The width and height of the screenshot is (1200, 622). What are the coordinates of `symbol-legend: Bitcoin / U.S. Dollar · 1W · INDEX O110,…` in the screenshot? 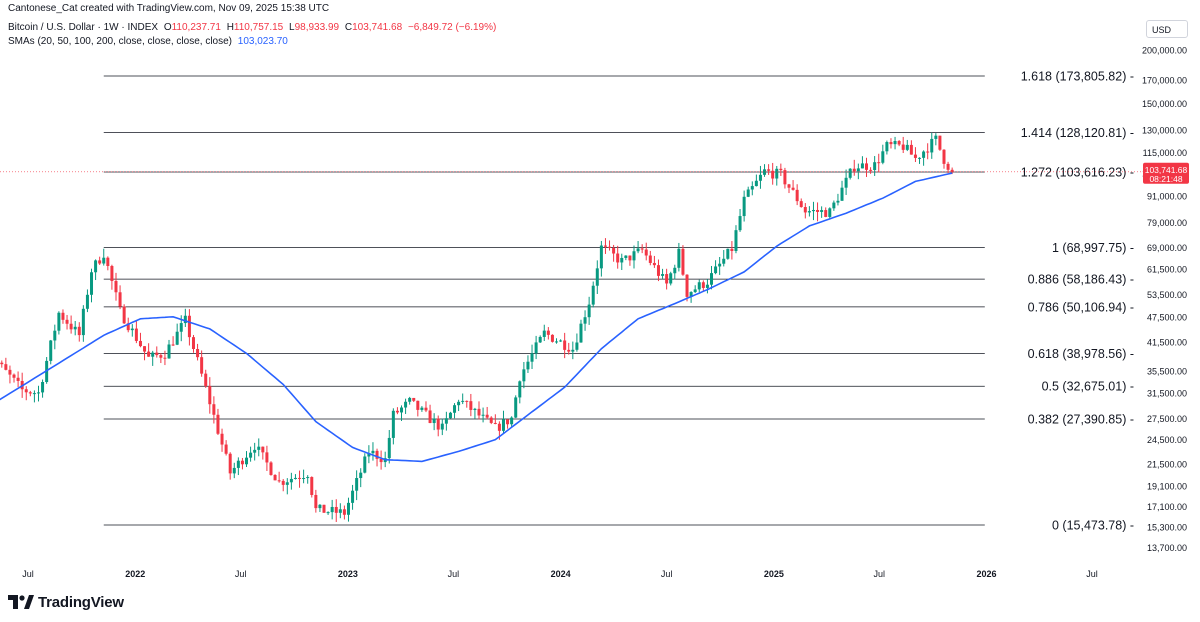 It's located at (252, 27).